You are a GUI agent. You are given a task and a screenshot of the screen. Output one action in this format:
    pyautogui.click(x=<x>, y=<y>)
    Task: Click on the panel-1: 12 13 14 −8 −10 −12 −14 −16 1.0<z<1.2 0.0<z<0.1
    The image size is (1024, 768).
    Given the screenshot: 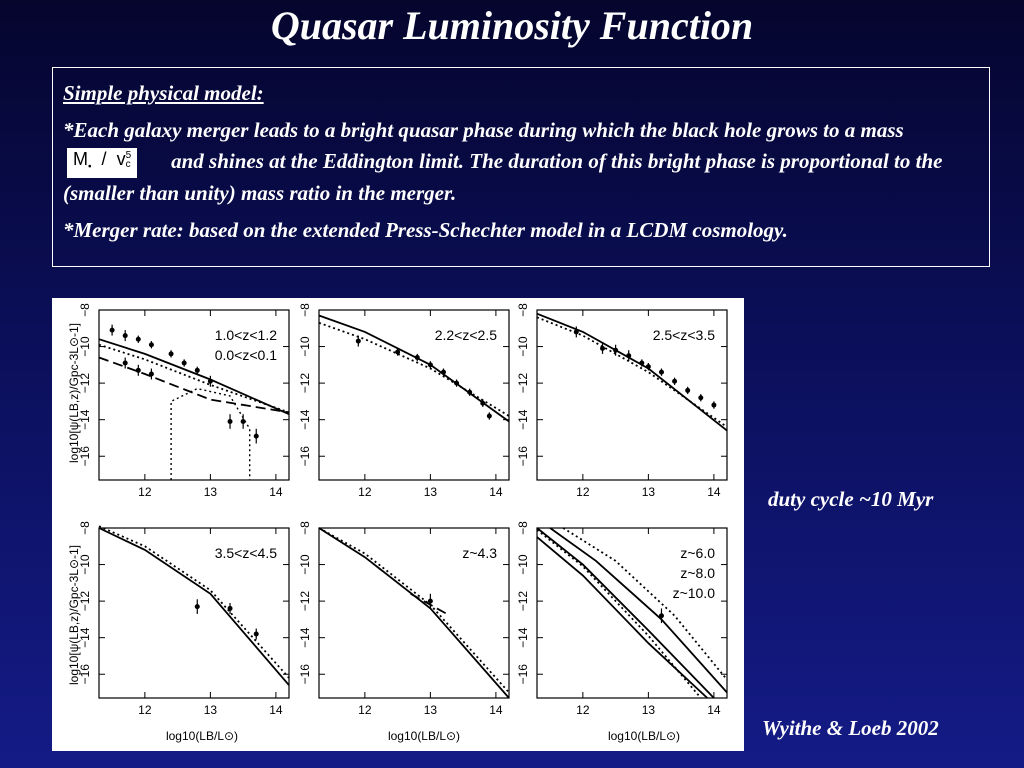 What is the action you would take?
    pyautogui.click(x=184, y=401)
    